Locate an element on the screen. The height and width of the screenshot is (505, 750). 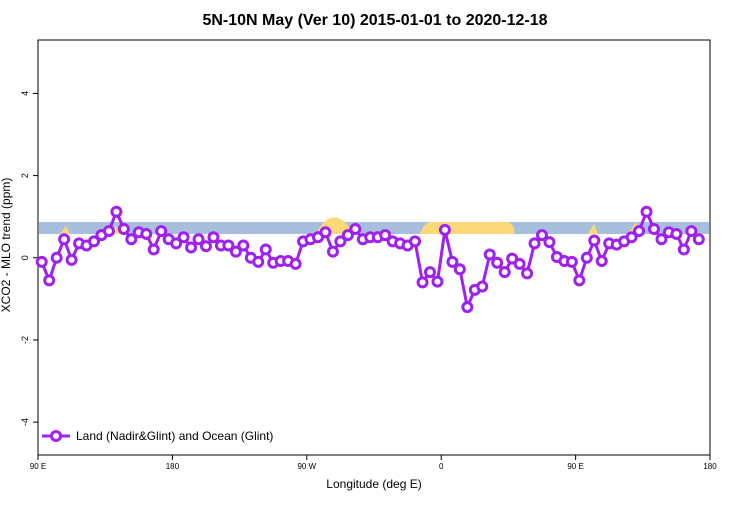
legend-label: Land (Nadir&Glint) and Ocean (Glint) is located at coordinates (174, 436).